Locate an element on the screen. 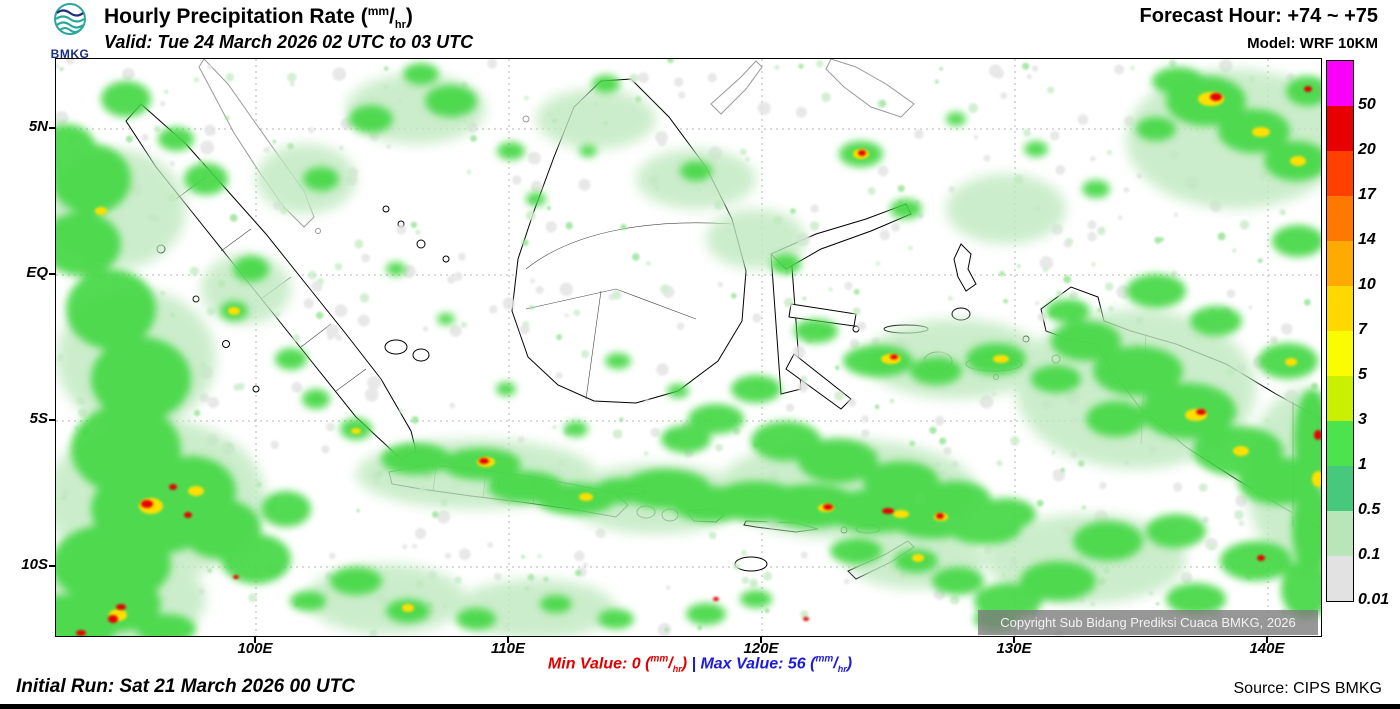  colorbar-value: 10 is located at coordinates (1367, 284).